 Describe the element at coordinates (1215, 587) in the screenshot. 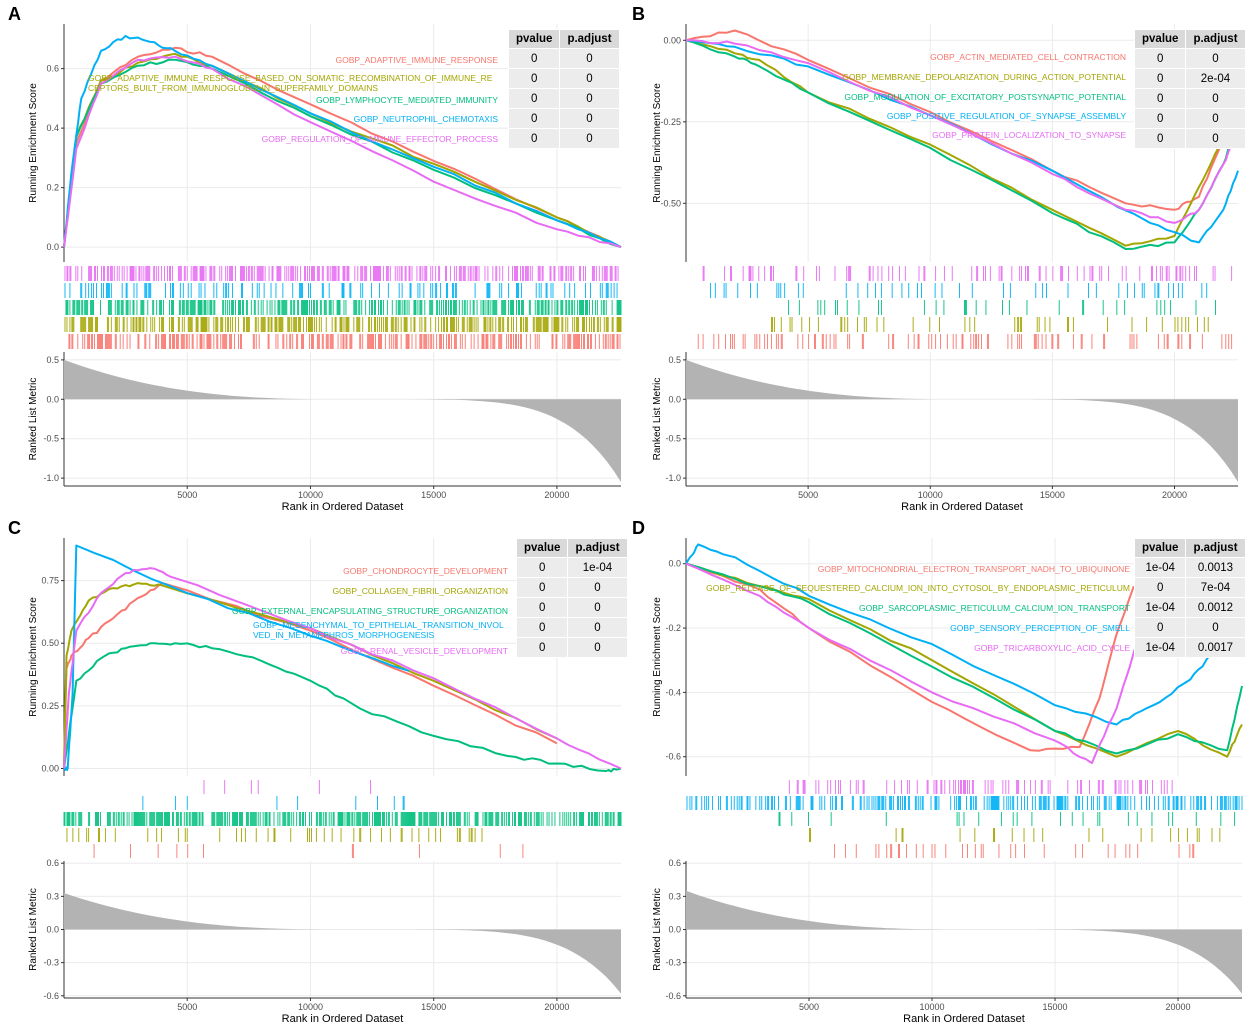

I see `padjust-cell: 7e-04` at that location.